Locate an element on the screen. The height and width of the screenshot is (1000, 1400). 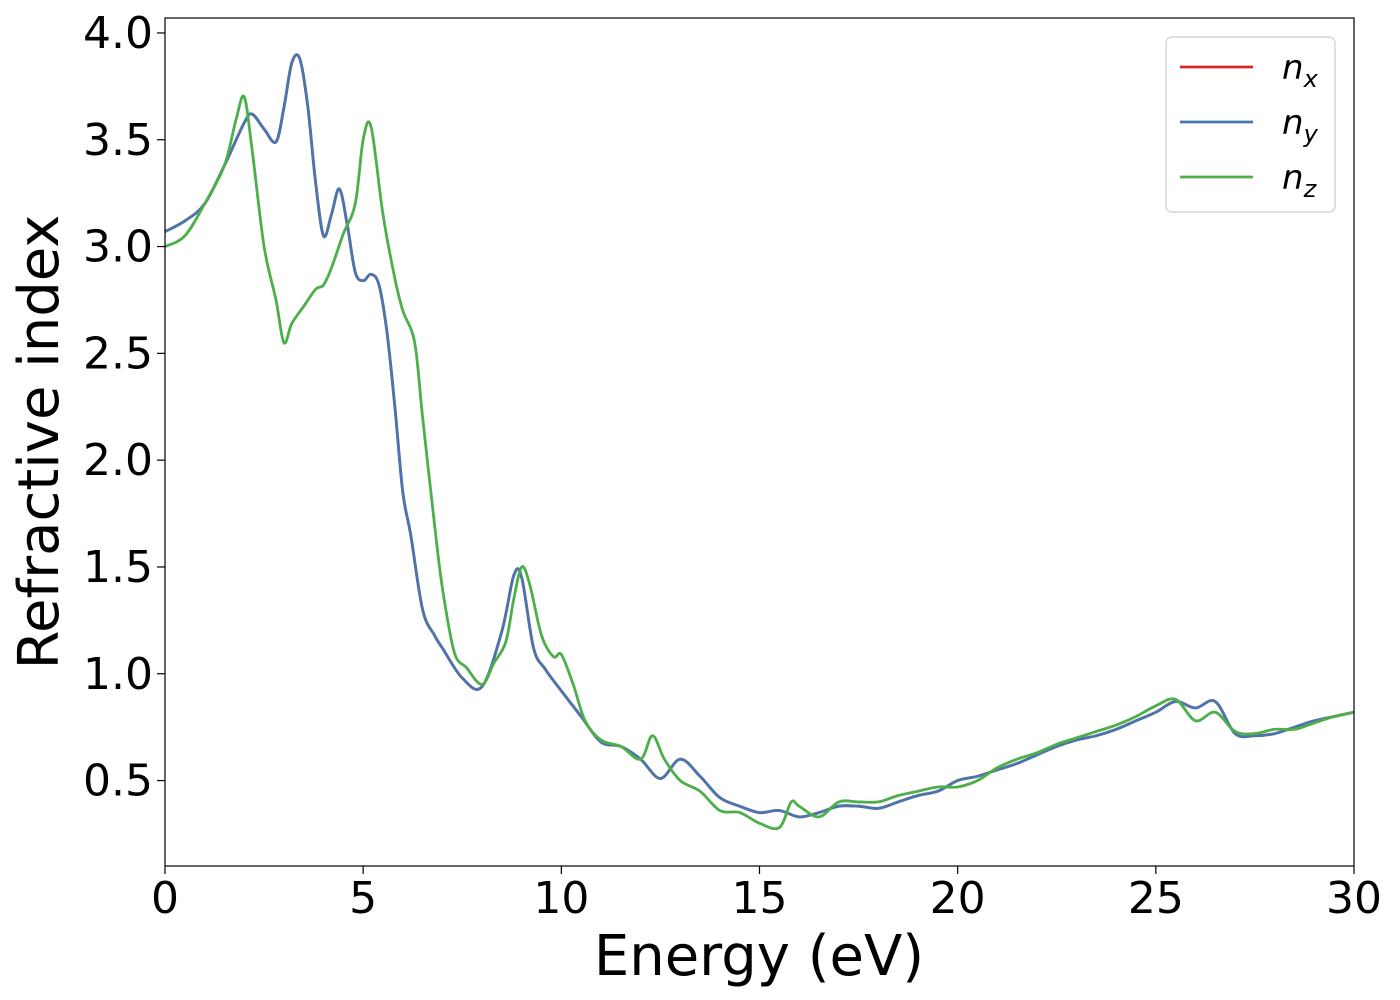
x-tick-label: 30 is located at coordinates (1354, 898).